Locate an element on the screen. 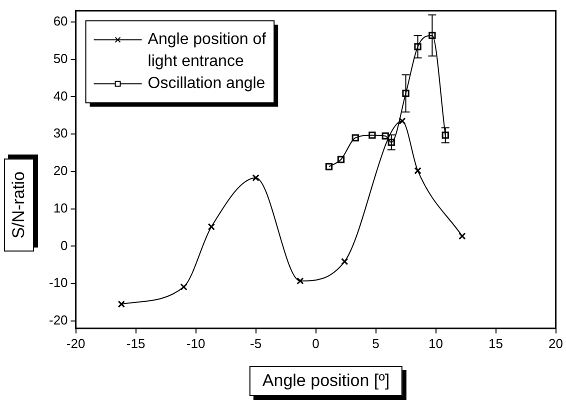 This screenshot has height=405, width=566. x-tick-label: 10 is located at coordinates (436, 343).